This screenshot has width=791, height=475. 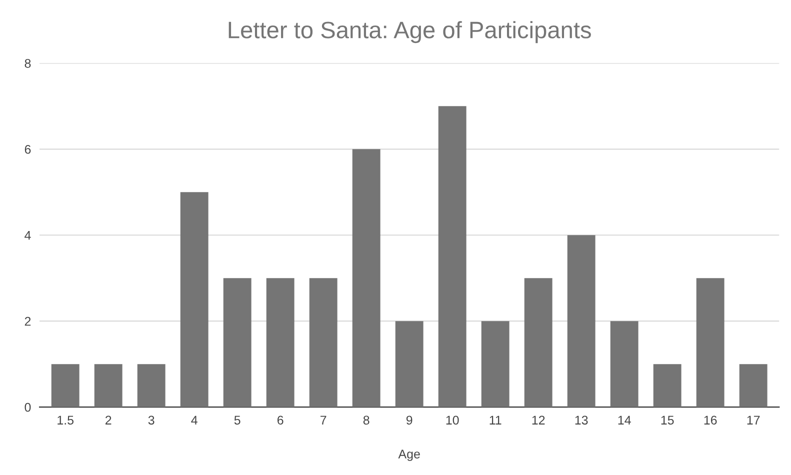 I want to click on y-tick-label: 6, so click(x=27, y=149).